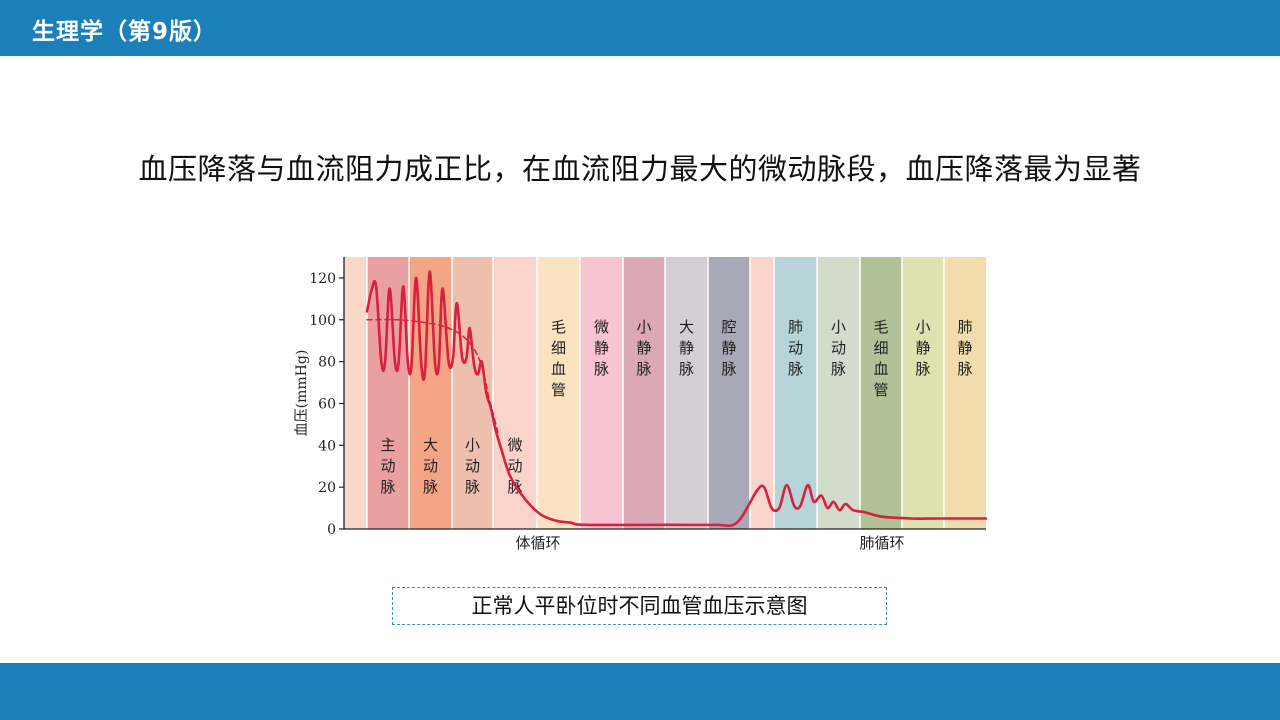 Image resolution: width=1280 pixels, height=720 pixels. What do you see at coordinates (881, 543) in the screenshot?
I see `x-group-label: 肺循环` at bounding box center [881, 543].